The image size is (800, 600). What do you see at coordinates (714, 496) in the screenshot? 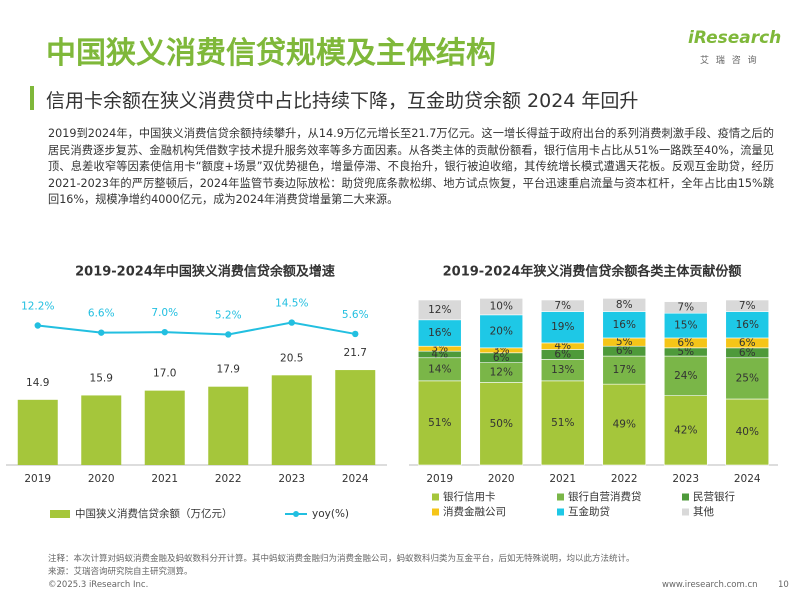
I see `legend-label: 民营银行` at bounding box center [714, 496].